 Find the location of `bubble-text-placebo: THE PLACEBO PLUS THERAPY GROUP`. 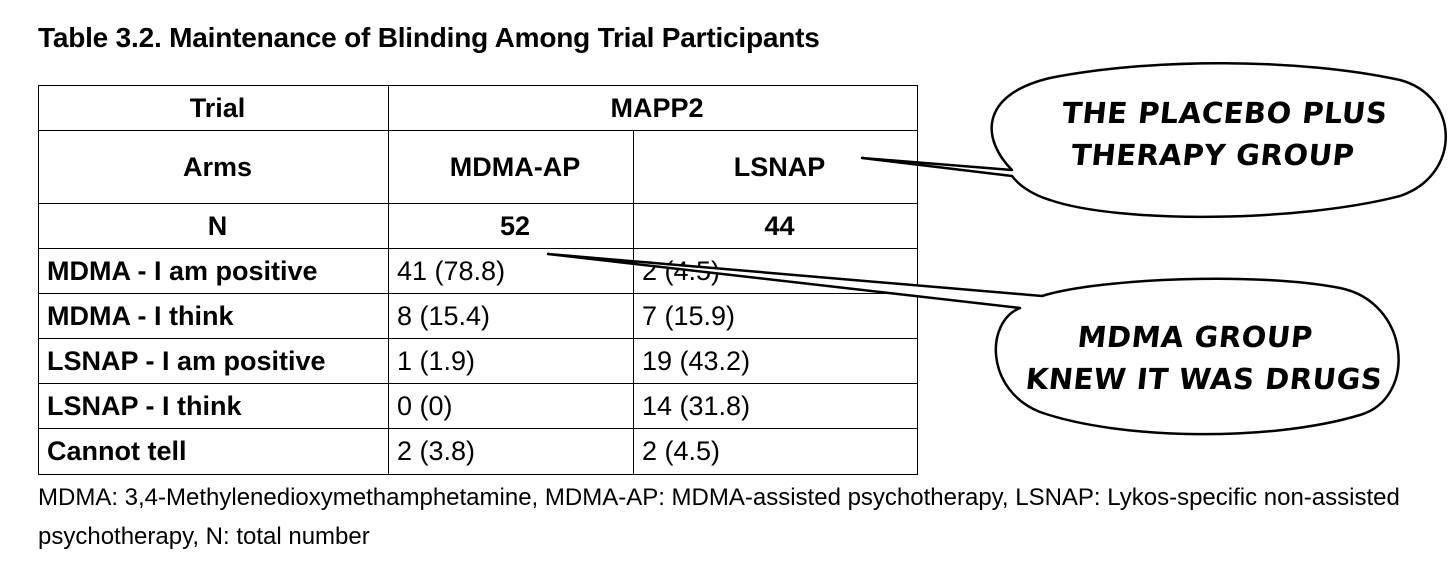

bubble-text-placebo: THE PLACEBO PLUS THERAPY GROUP is located at coordinates (1223, 134).